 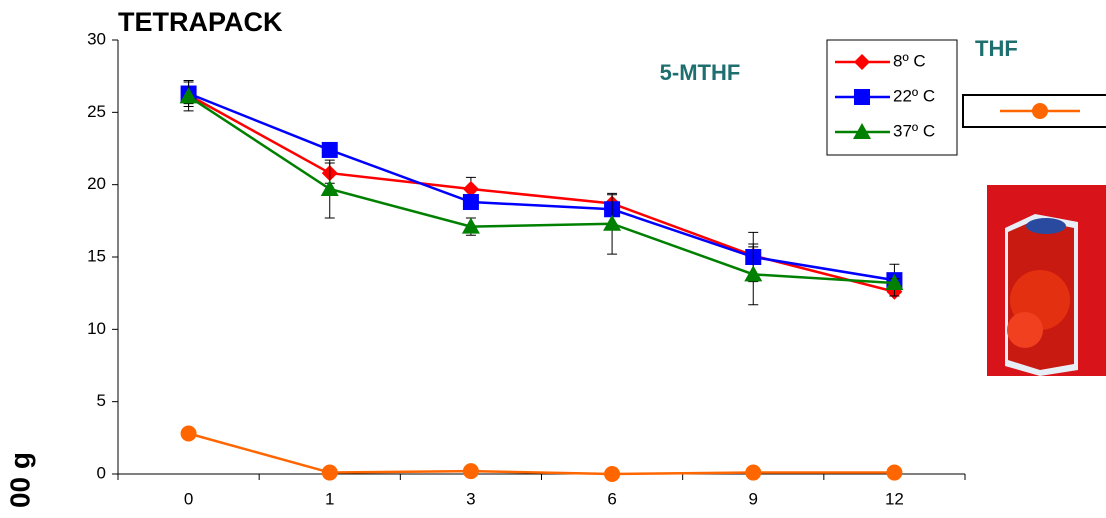 What do you see at coordinates (894, 498) in the screenshot?
I see `x-tick-label: 12` at bounding box center [894, 498].